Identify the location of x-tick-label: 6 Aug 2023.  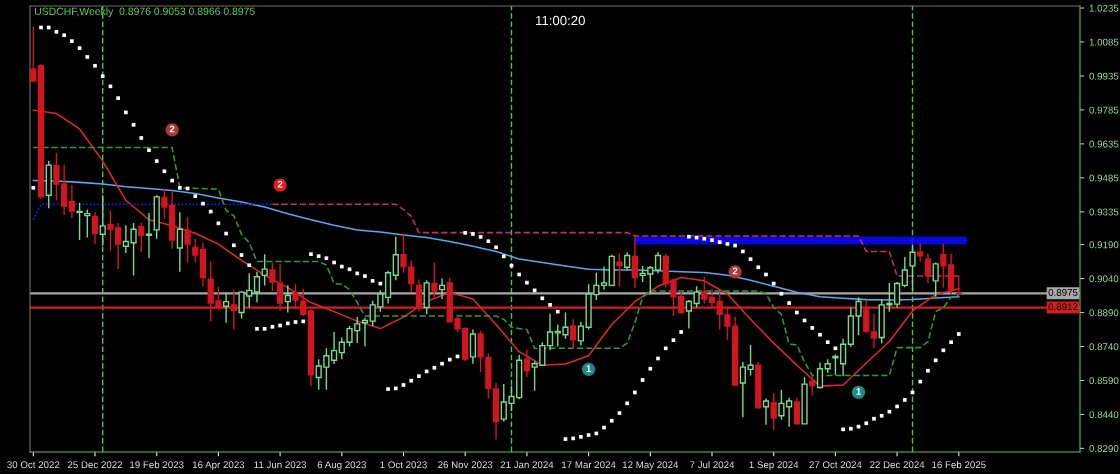
(341, 466).